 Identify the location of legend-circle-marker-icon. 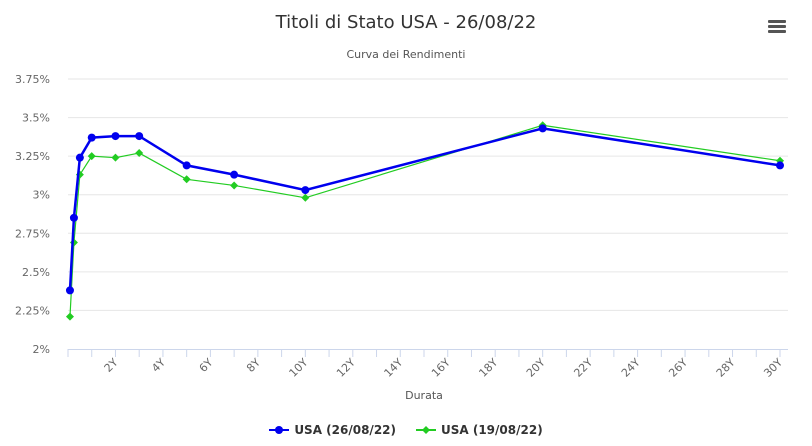
(279, 430).